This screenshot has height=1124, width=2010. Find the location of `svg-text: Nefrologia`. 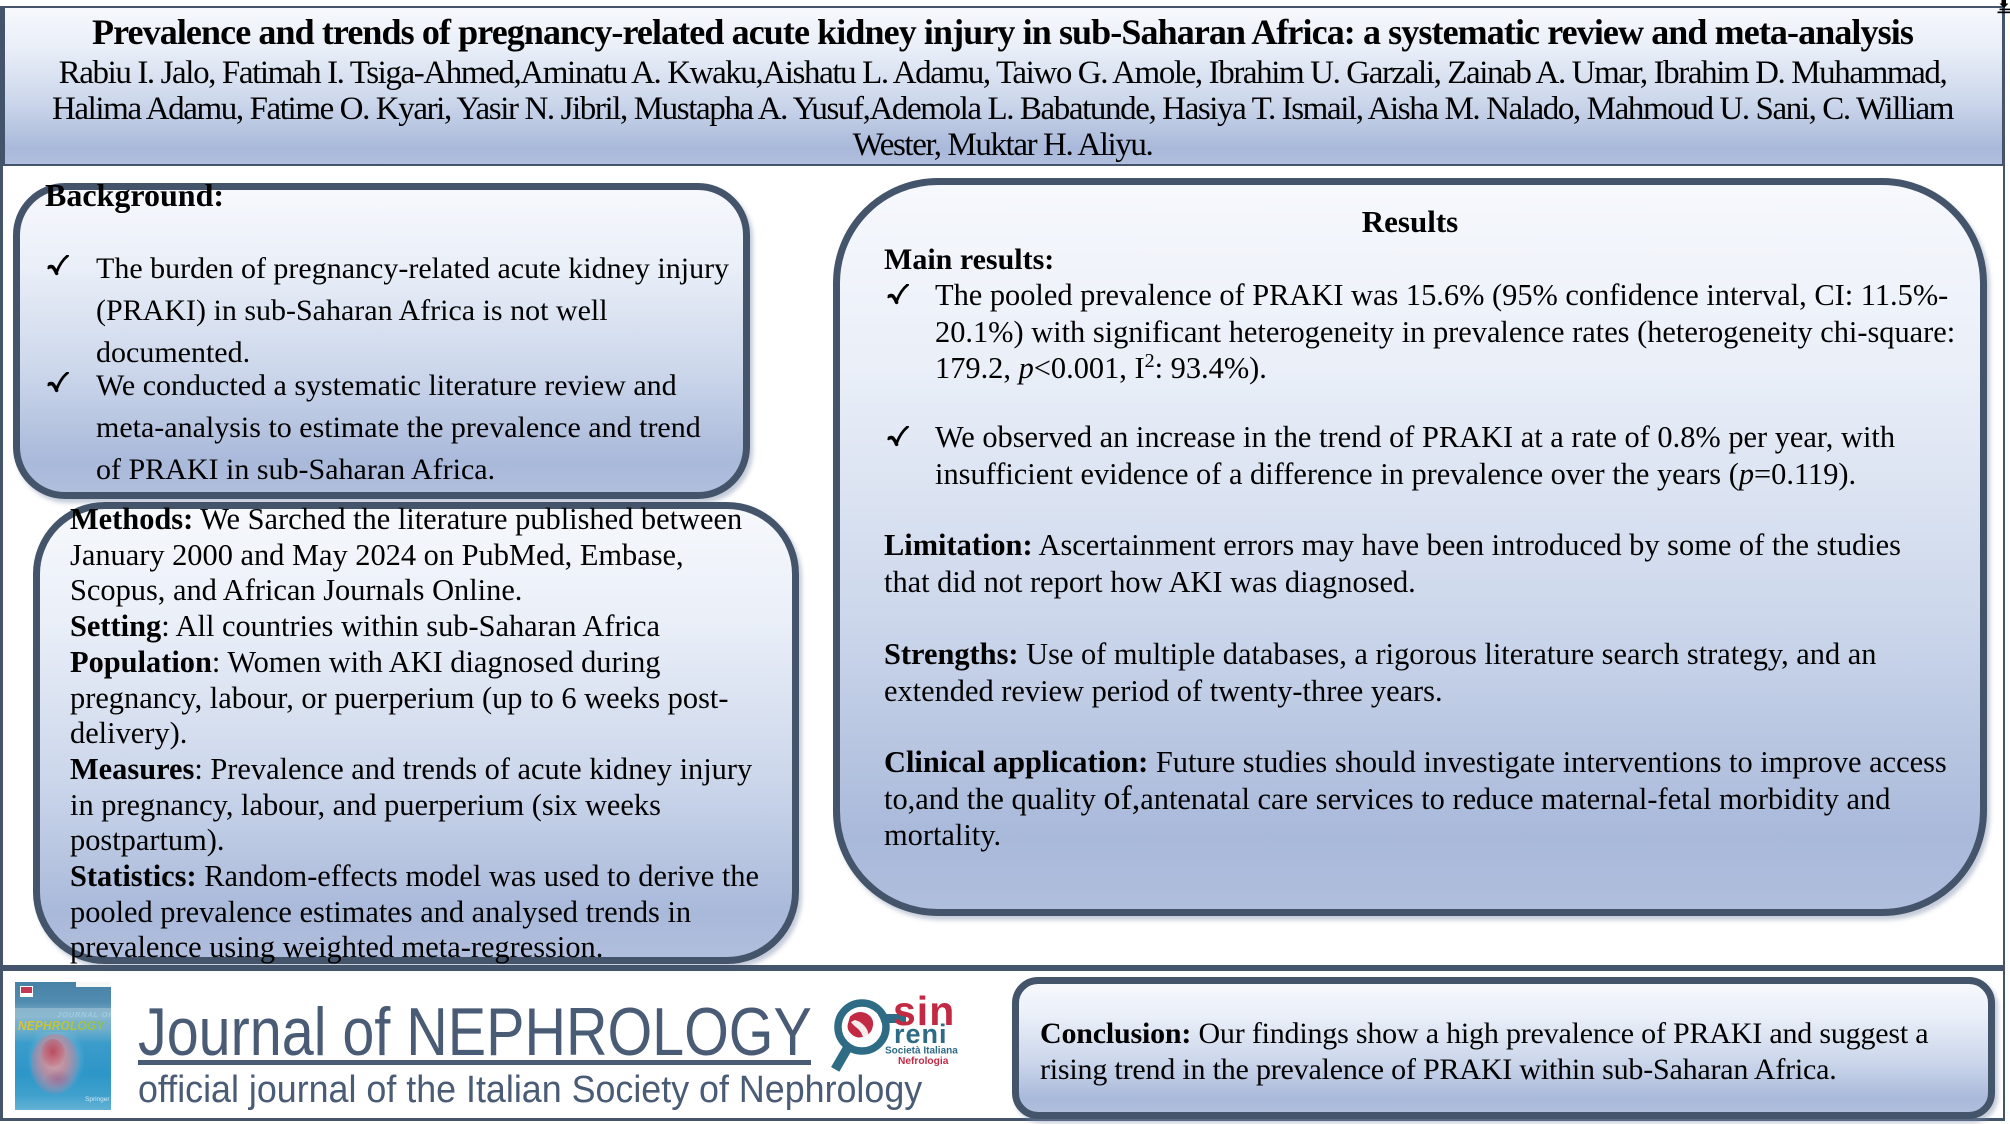

svg-text: Nefrologia is located at coordinates (923, 1061).